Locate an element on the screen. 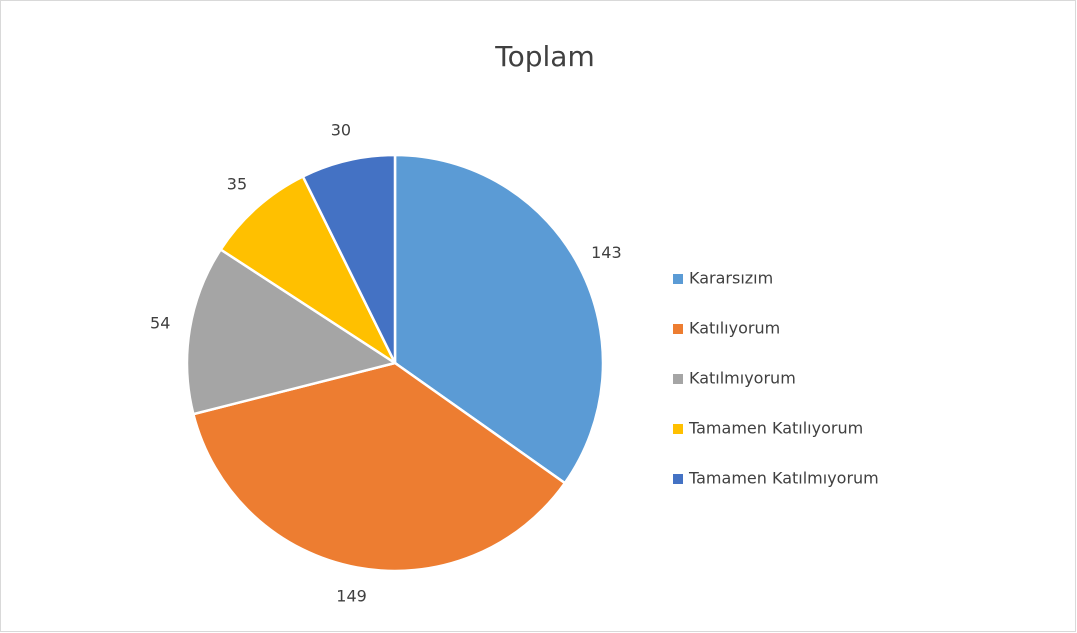 The image size is (1077, 633). legend-label: Kararsızım is located at coordinates (731, 278).